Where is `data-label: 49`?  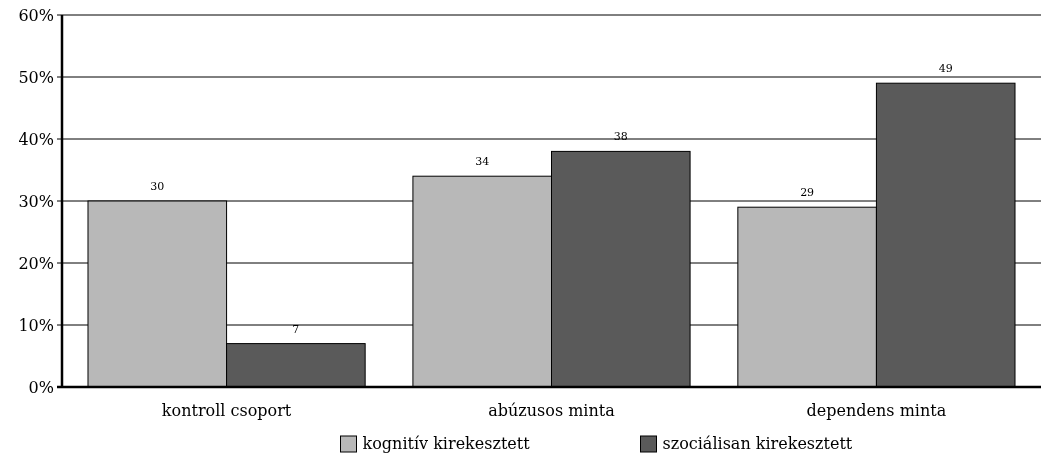
data-label: 49 is located at coordinates (945, 69).